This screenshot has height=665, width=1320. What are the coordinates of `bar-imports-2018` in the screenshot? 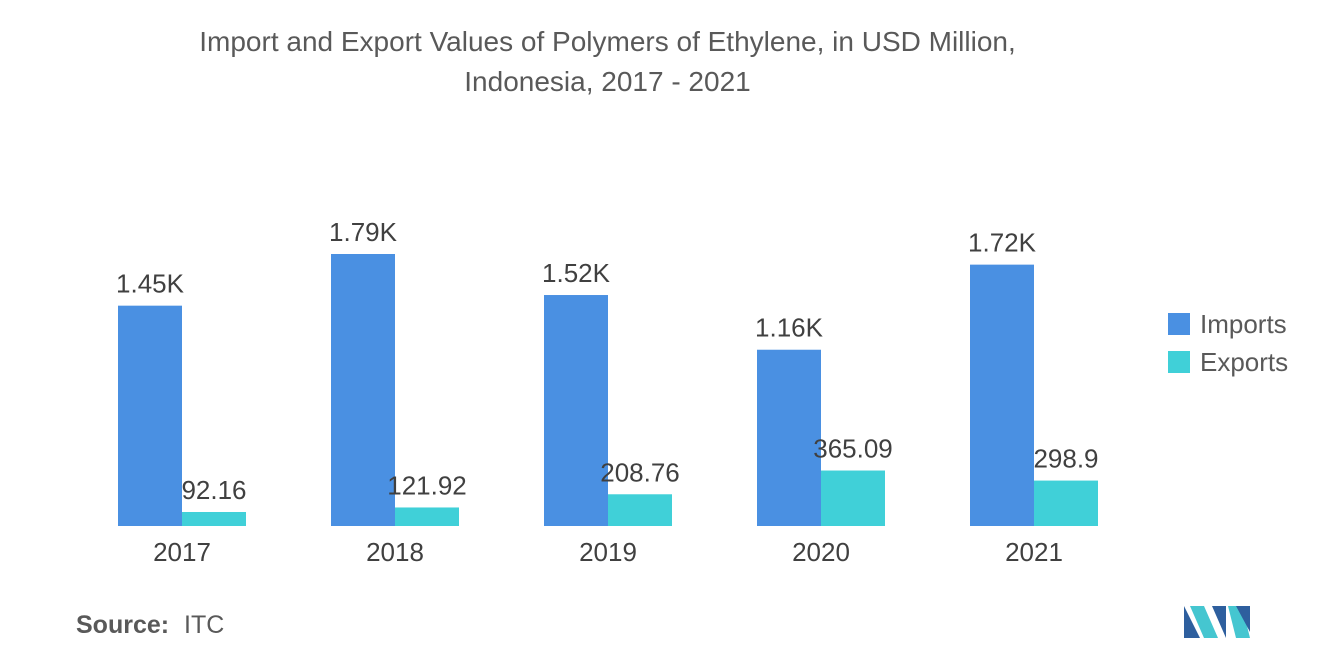 It's located at (363, 390).